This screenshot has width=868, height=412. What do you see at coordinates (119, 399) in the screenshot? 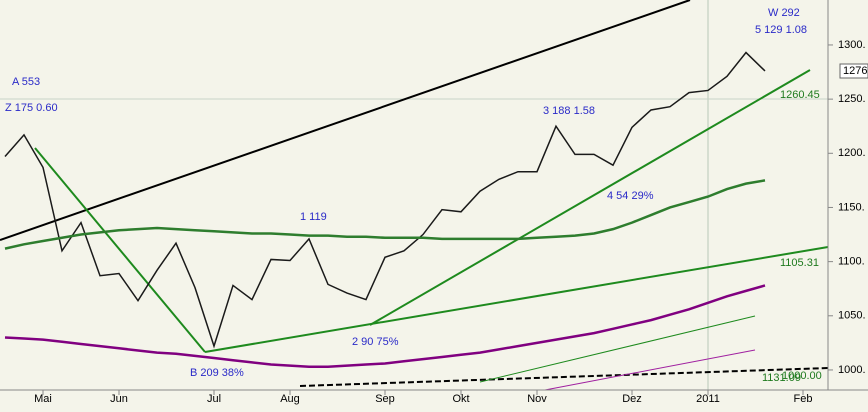
I see `x-tick-label: Jun` at bounding box center [119, 399].